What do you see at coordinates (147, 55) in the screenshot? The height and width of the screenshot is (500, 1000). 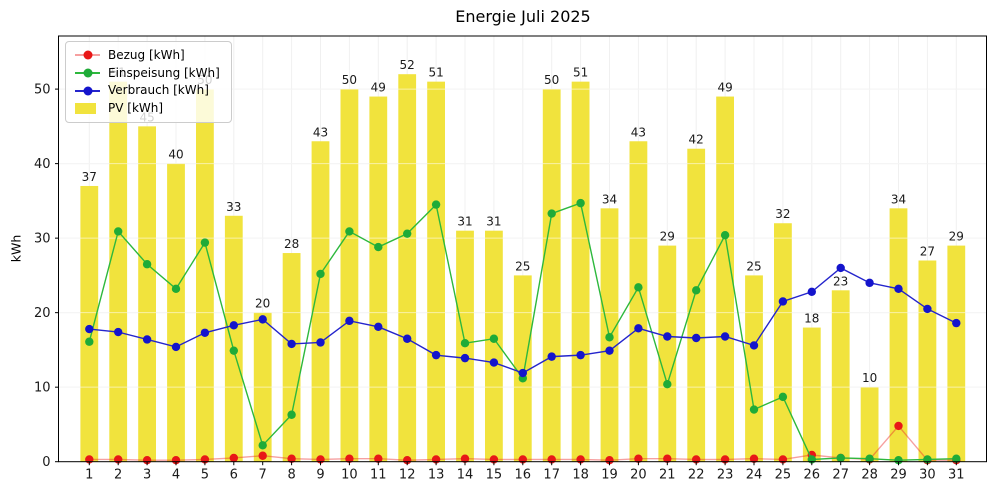 I see `legend-item-bezug: Bezug [kWh]` at bounding box center [147, 55].